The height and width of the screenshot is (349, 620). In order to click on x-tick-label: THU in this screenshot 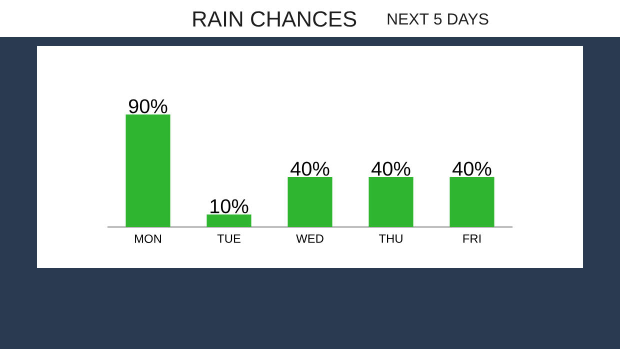, I will do `click(390, 238)`.